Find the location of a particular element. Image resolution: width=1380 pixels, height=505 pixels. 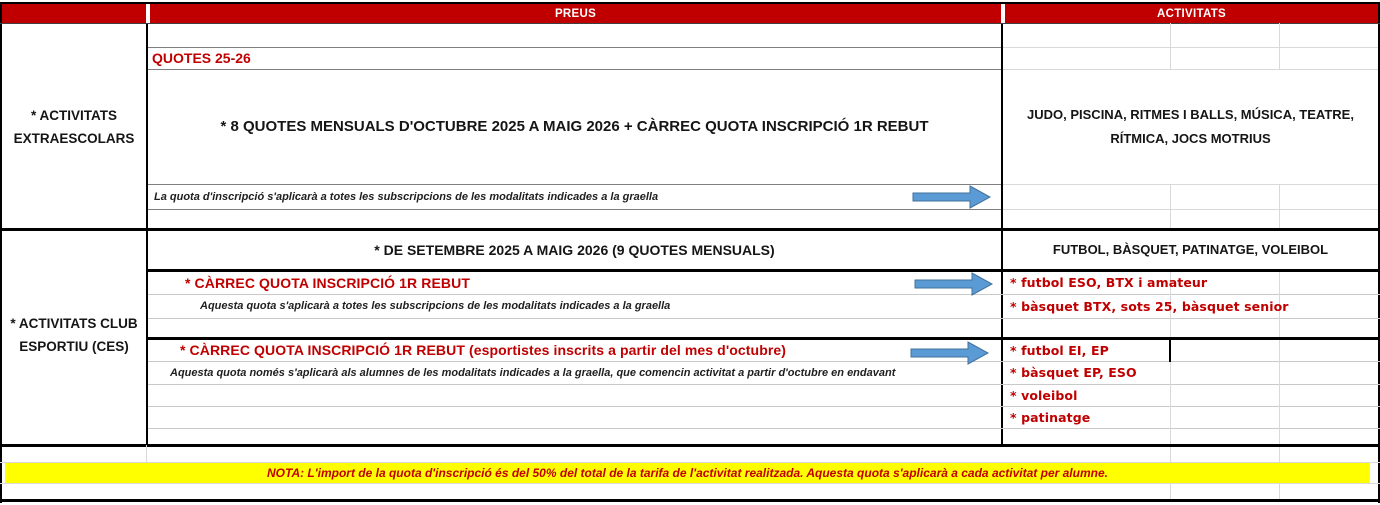

carrec2-activity-item: * patinatge is located at coordinates (1050, 417).